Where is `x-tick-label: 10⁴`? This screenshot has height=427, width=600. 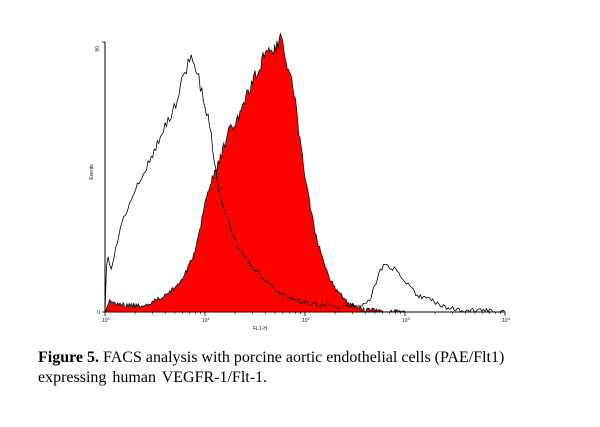
x-tick-label: 10⁴ is located at coordinates (506, 320).